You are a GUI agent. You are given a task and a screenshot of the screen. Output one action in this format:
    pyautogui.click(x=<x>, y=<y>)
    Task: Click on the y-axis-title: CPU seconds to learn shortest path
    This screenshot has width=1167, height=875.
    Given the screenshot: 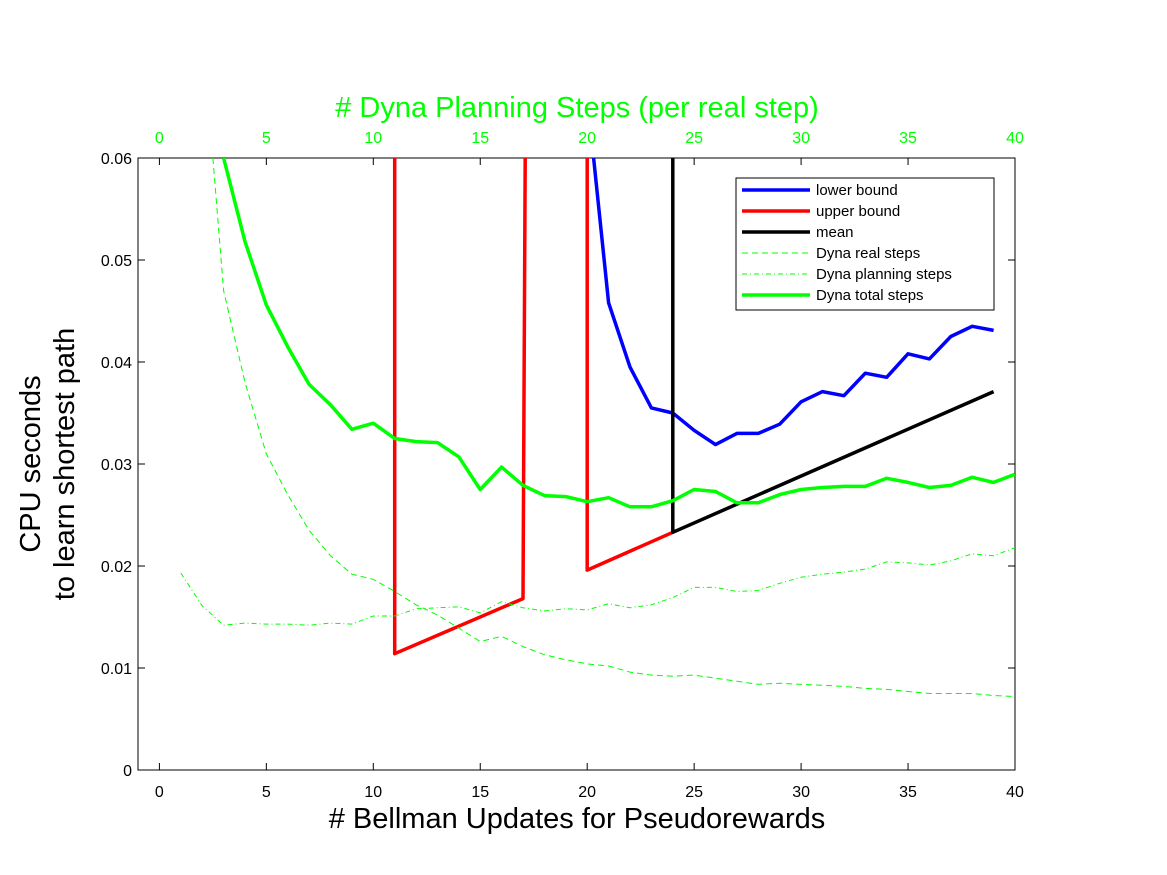 What is the action you would take?
    pyautogui.click(x=48, y=464)
    